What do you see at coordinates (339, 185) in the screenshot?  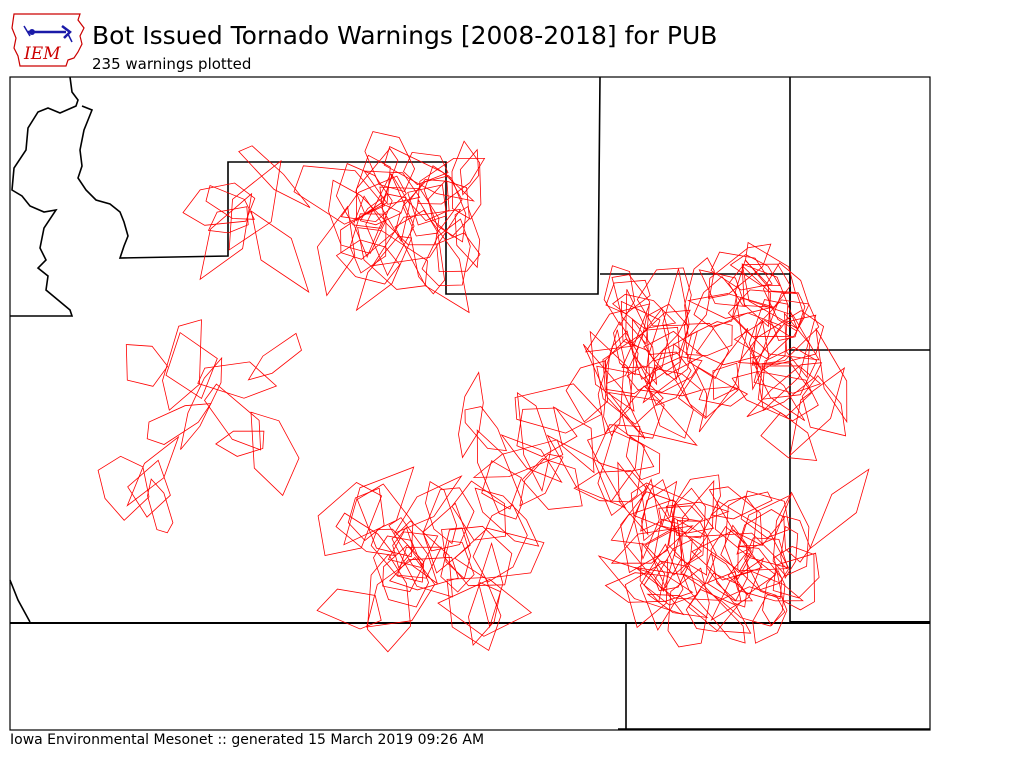 I see `county-boundary-northwest` at bounding box center [339, 185].